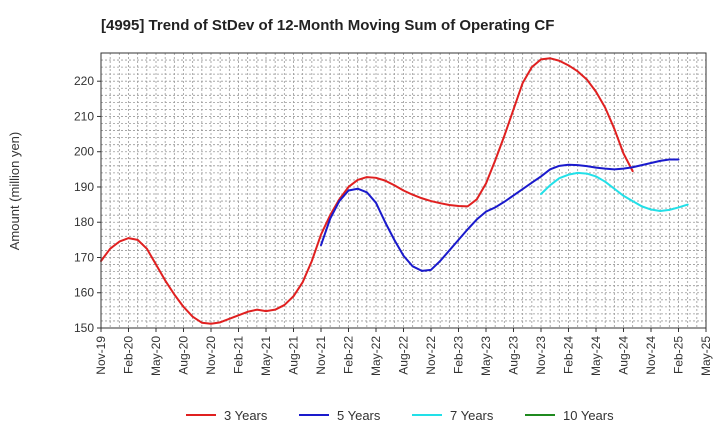  Describe the element at coordinates (459, 355) in the screenshot. I see `x-tick-label: Feb-23` at that location.